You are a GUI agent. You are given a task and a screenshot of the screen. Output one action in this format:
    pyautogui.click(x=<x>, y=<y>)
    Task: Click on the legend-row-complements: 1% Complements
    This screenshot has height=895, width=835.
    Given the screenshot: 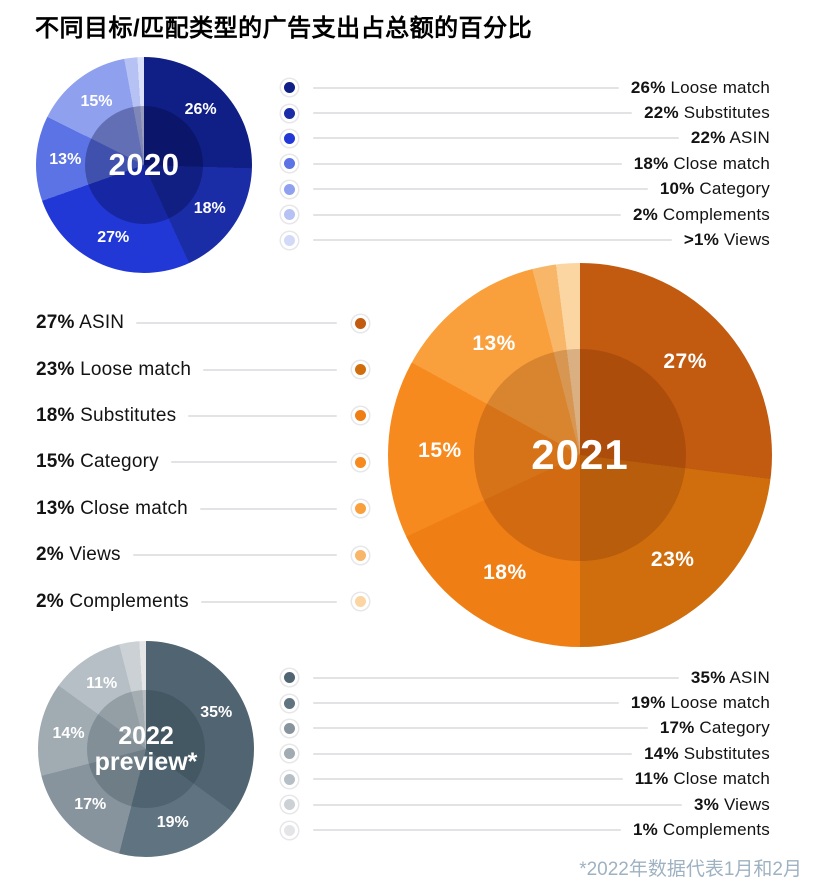 What is the action you would take?
    pyautogui.click(x=524, y=829)
    